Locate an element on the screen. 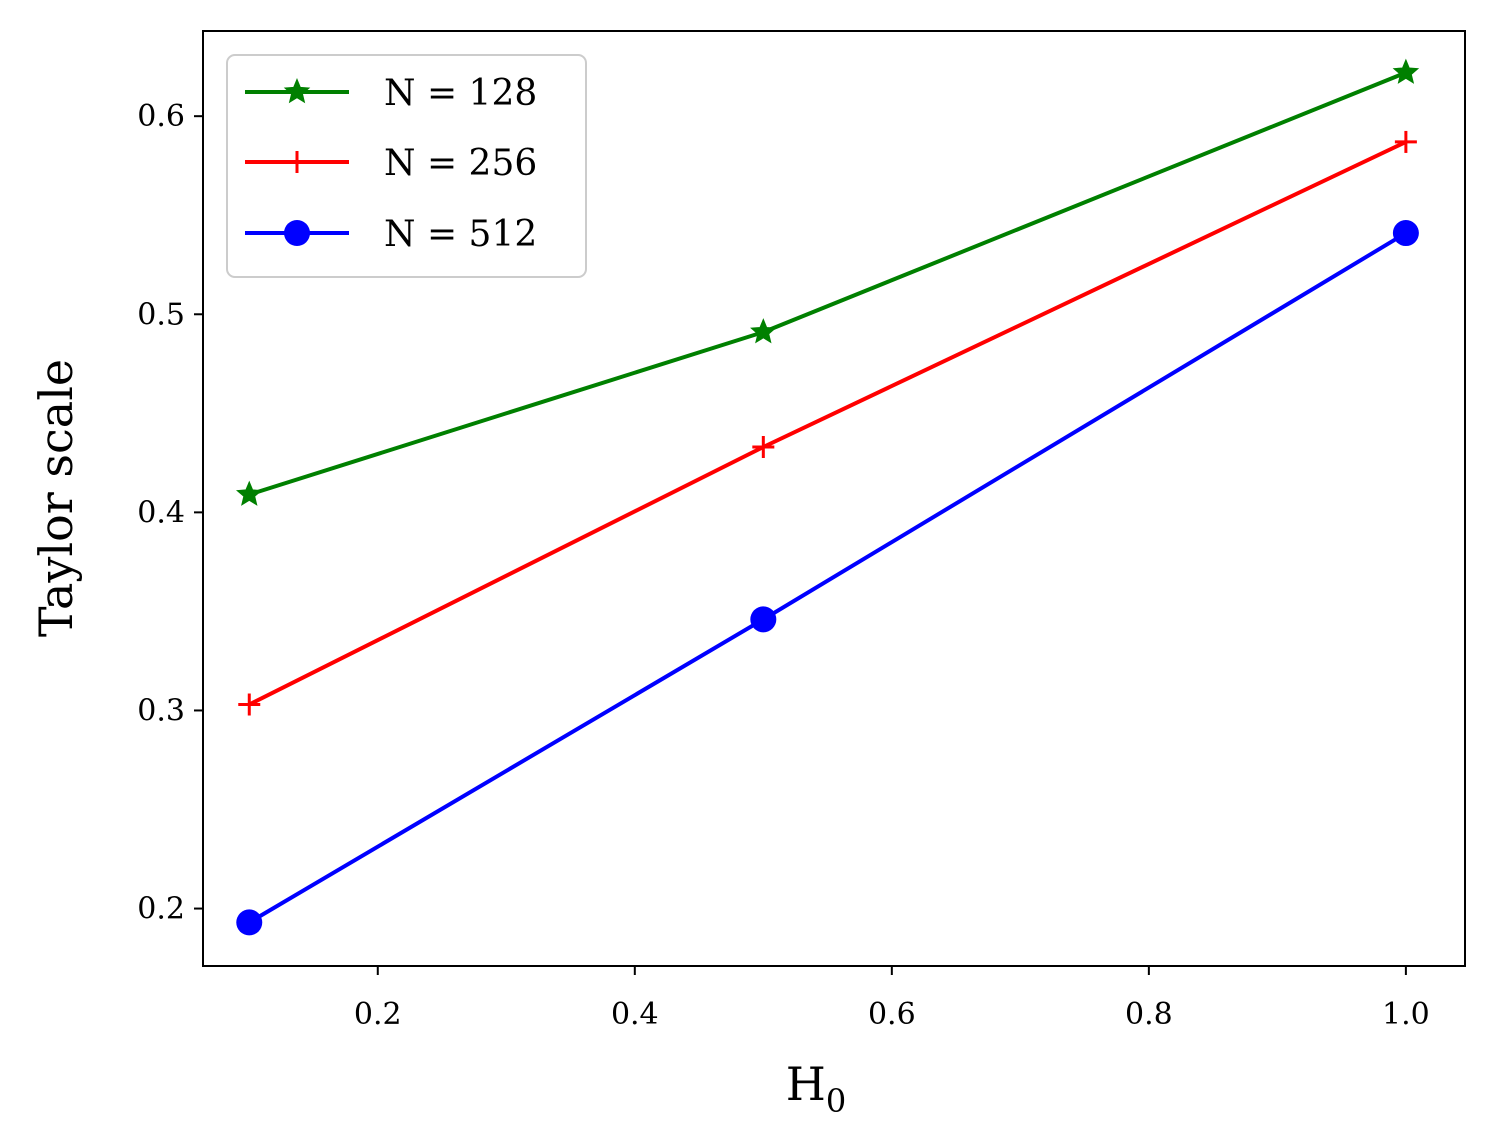 The height and width of the screenshot is (1144, 1493). legend: N = 128 N = 256 N = 512 is located at coordinates (406, 166).